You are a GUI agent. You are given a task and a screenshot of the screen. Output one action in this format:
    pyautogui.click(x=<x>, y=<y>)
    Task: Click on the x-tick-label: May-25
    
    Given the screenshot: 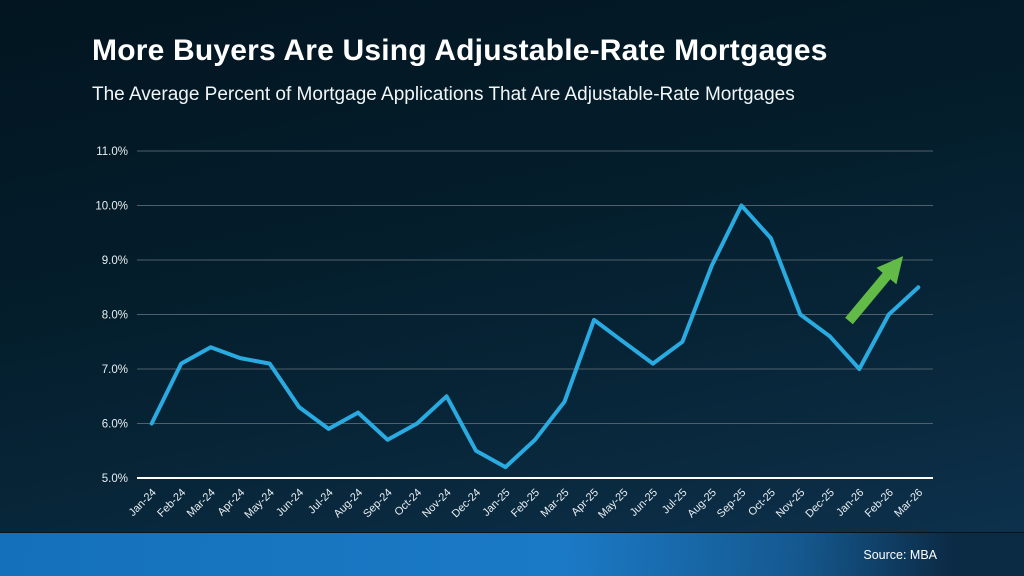 What is the action you would take?
    pyautogui.click(x=613, y=504)
    